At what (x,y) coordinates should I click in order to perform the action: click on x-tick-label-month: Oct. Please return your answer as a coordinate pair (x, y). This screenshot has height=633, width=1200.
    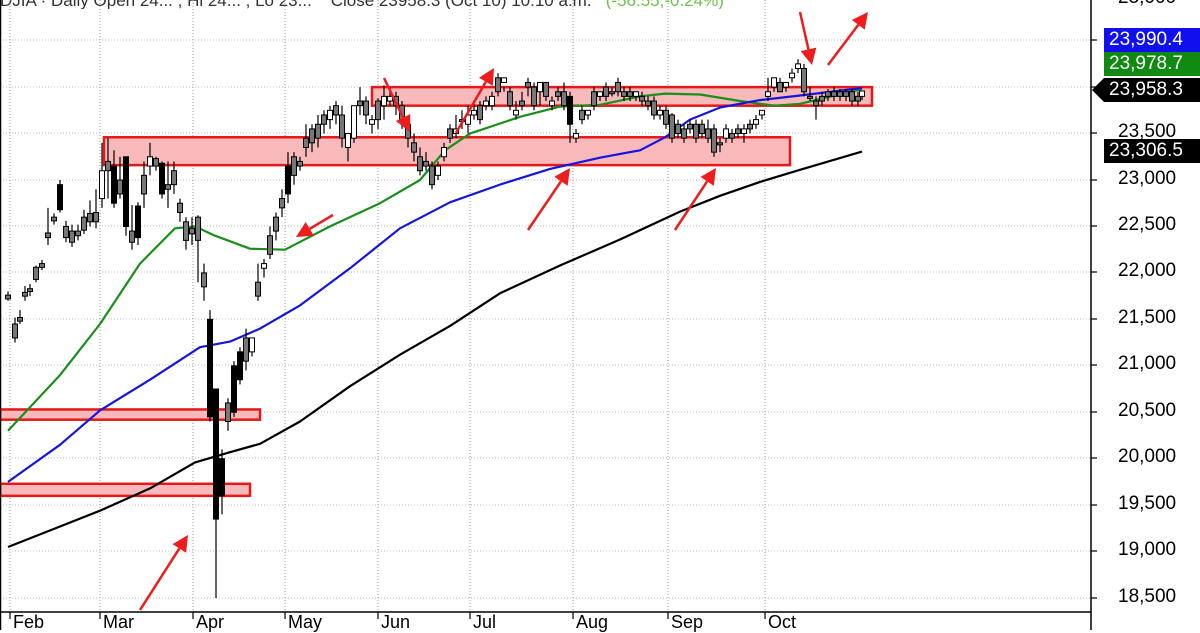
    Looking at the image, I should click on (782, 622).